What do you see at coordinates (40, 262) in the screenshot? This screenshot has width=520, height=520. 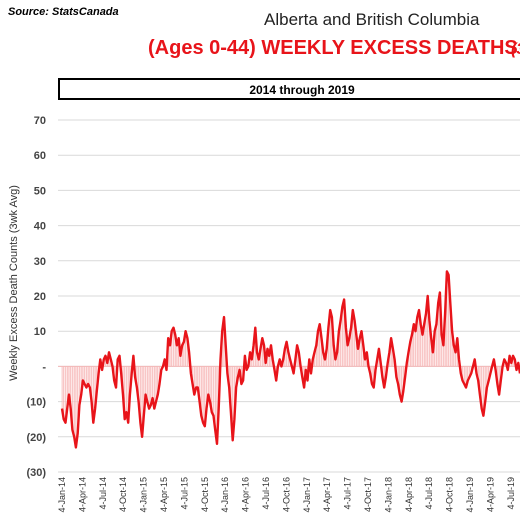 I see `y-tick-label: 30` at bounding box center [40, 262].